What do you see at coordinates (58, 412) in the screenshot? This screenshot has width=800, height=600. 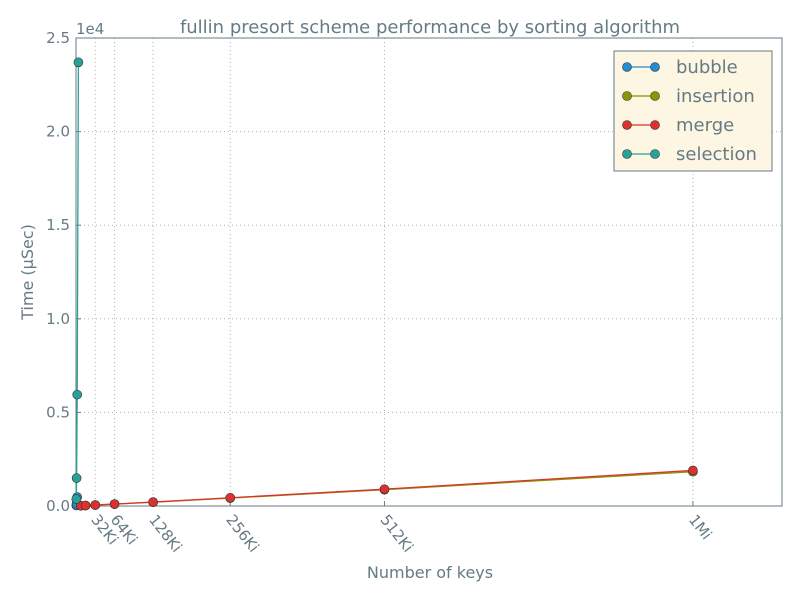 I see `y-tick-label: 0.5` at bounding box center [58, 412].